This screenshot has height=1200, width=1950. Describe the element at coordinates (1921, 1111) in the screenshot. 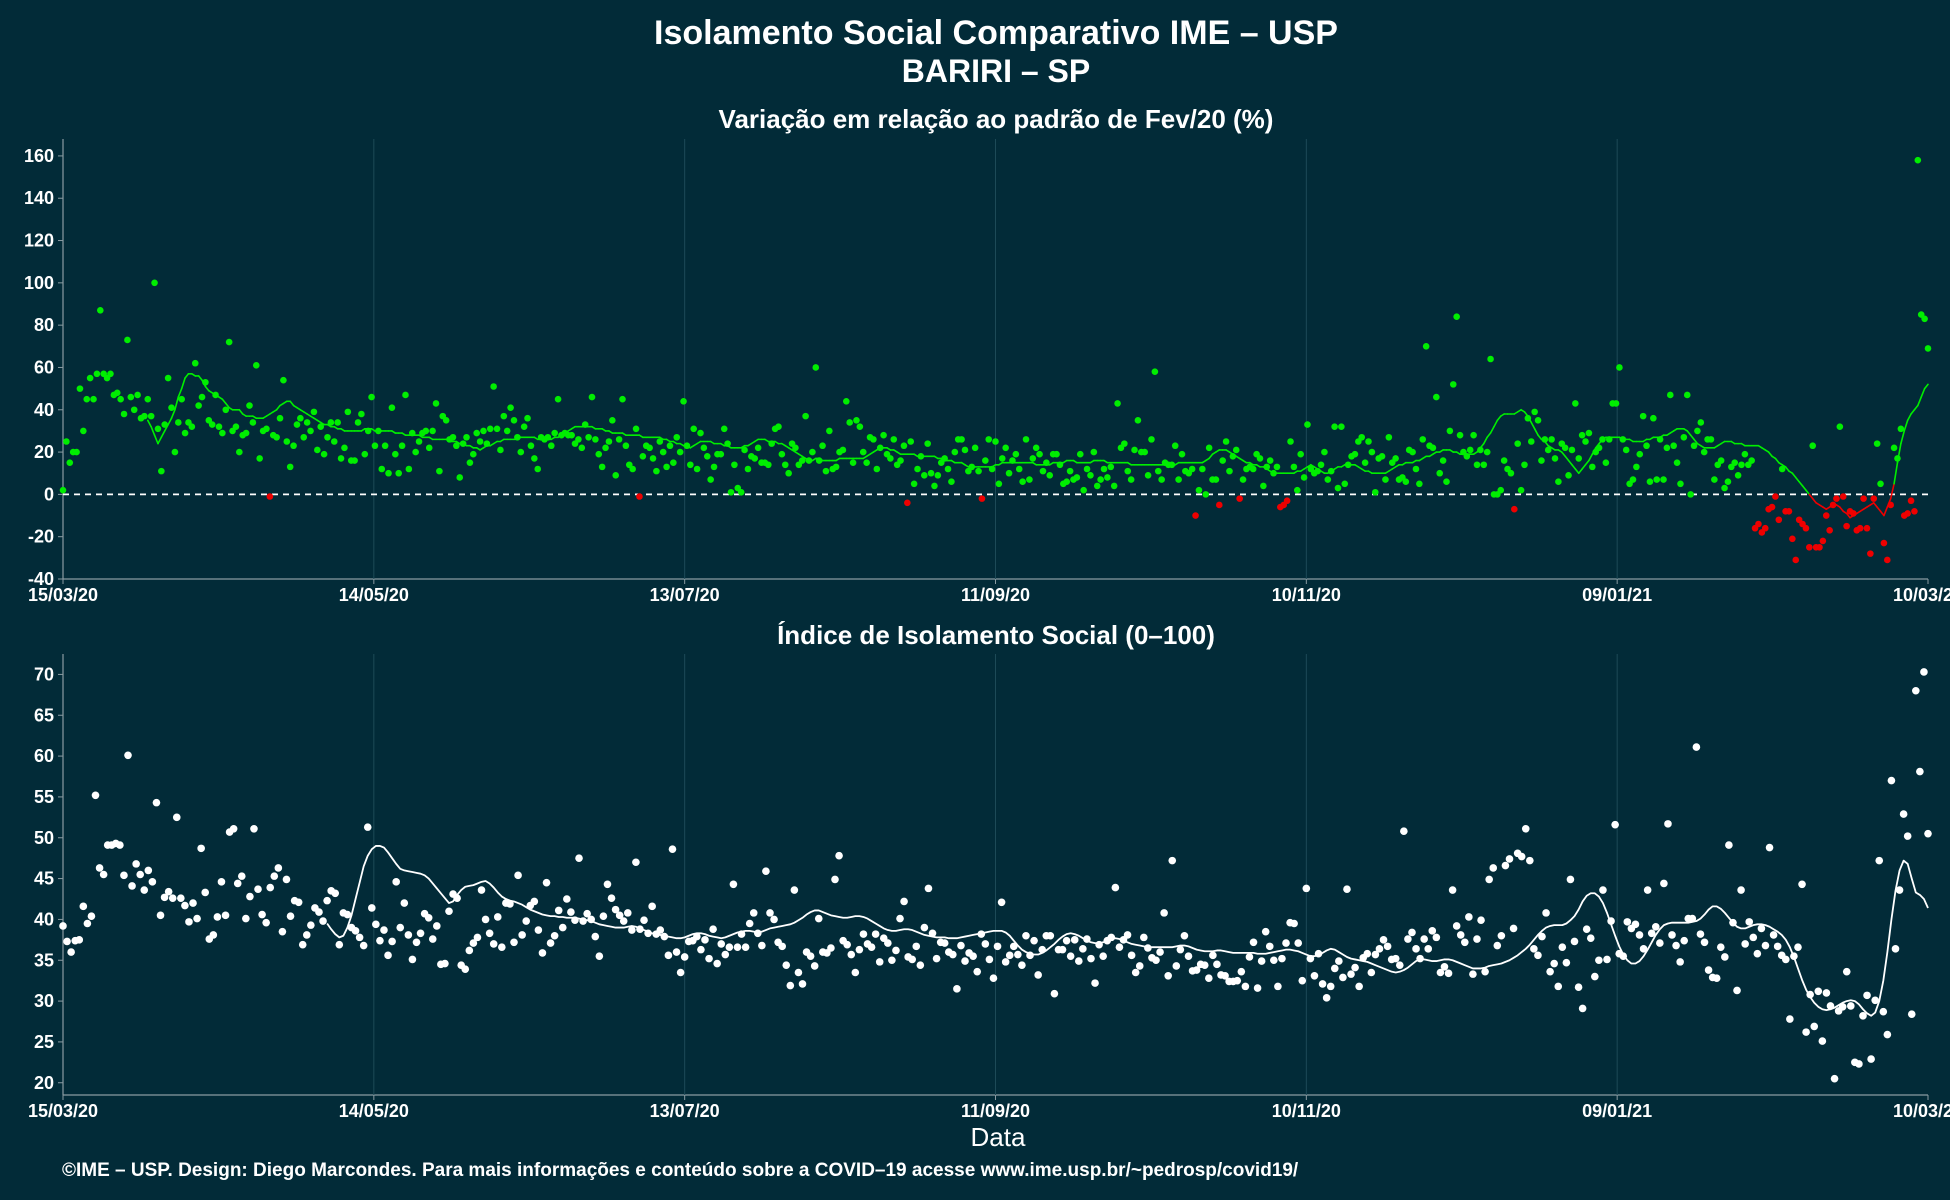

I see `index-x-tick-label: 10/03/21` at that location.